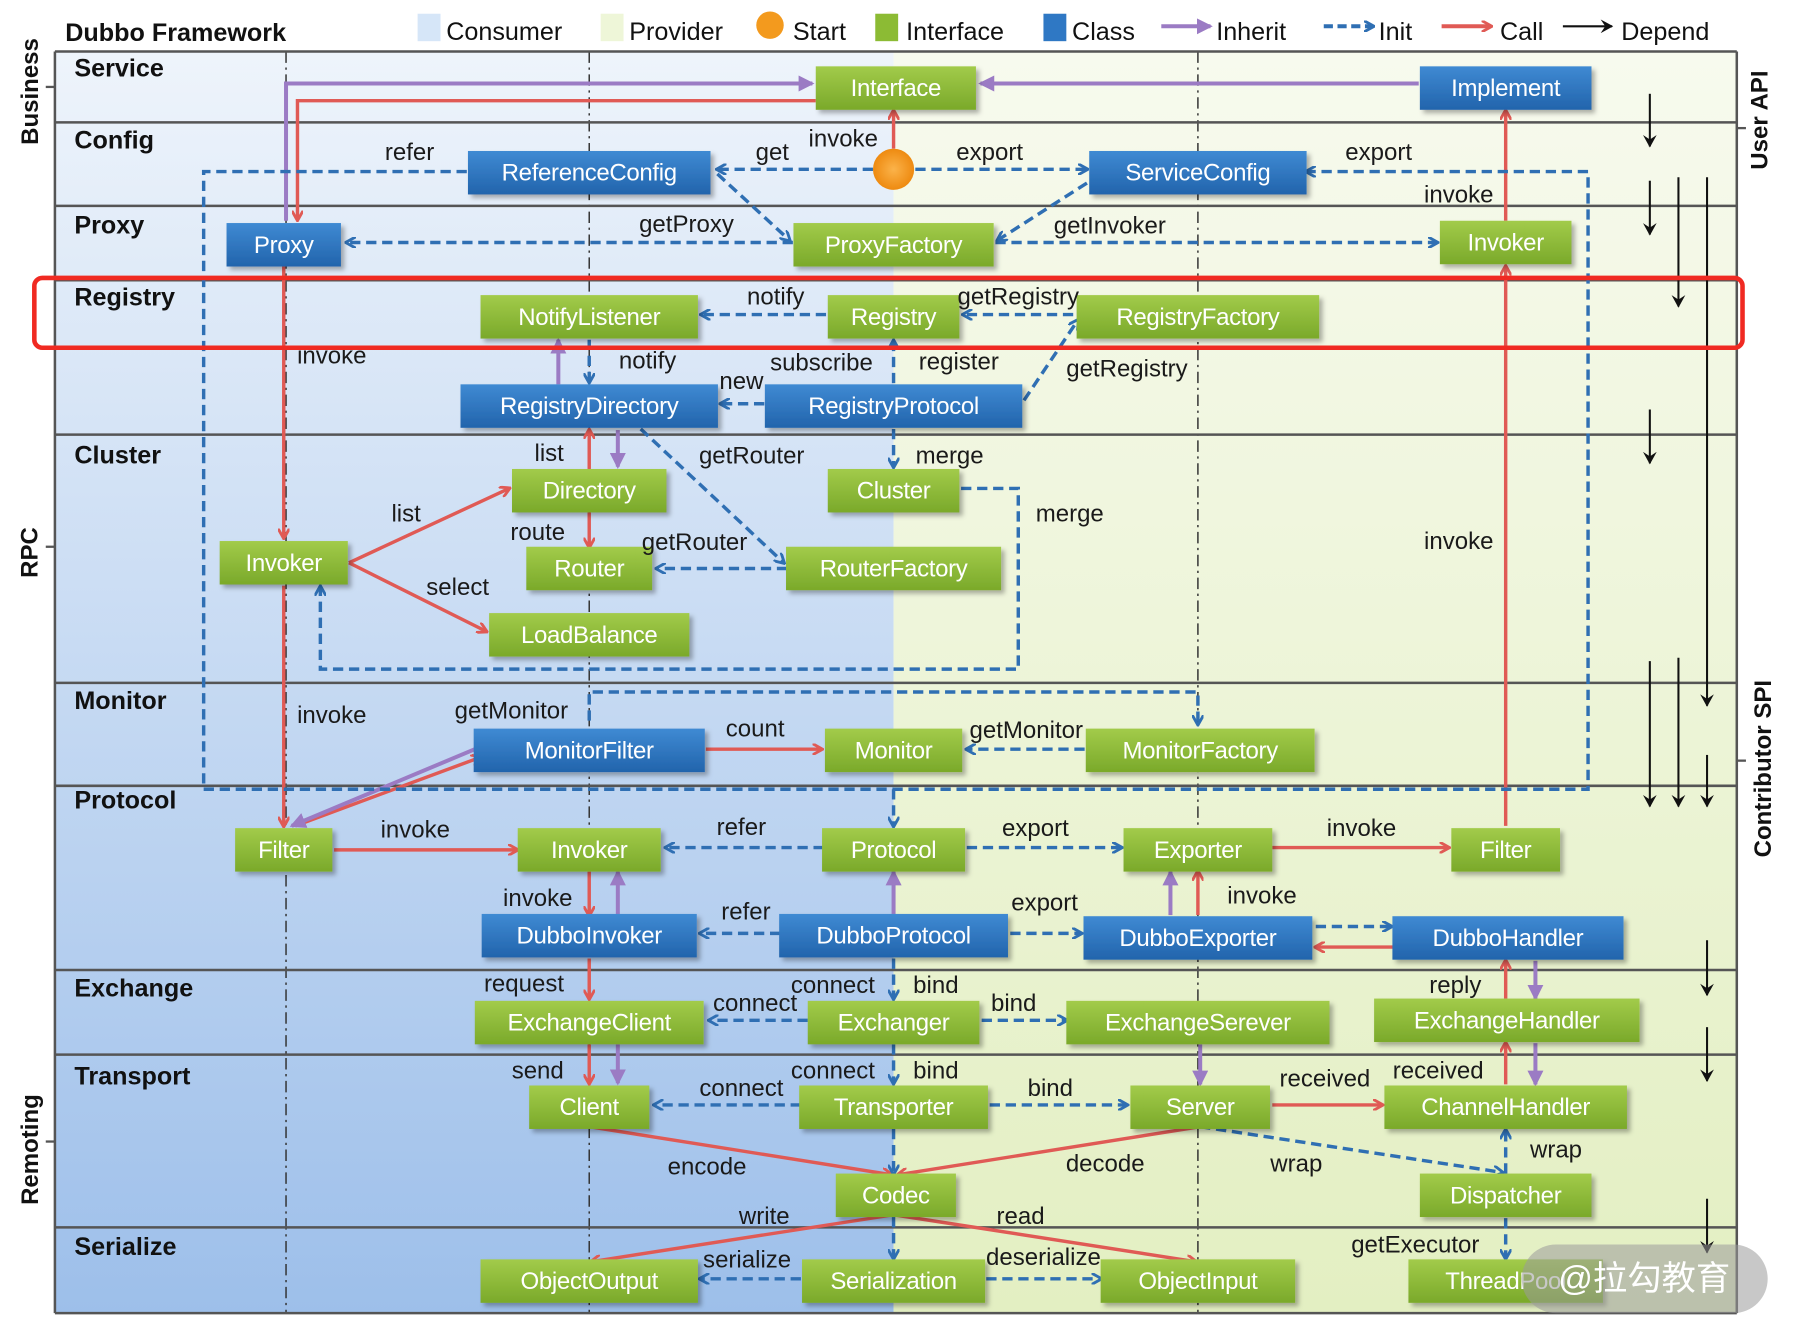  I want to click on edge-label-getregistry: getRegistry, so click(1126, 368).